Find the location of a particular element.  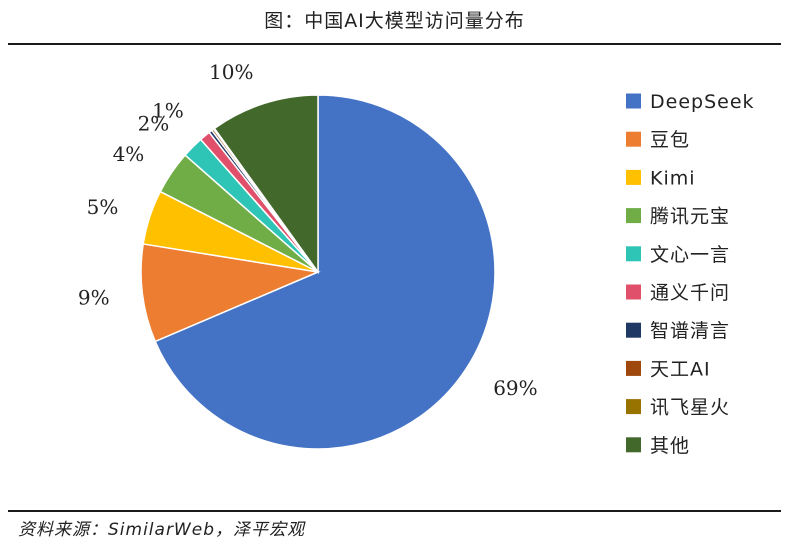

legend-label-1: 豆包 is located at coordinates (670, 140).